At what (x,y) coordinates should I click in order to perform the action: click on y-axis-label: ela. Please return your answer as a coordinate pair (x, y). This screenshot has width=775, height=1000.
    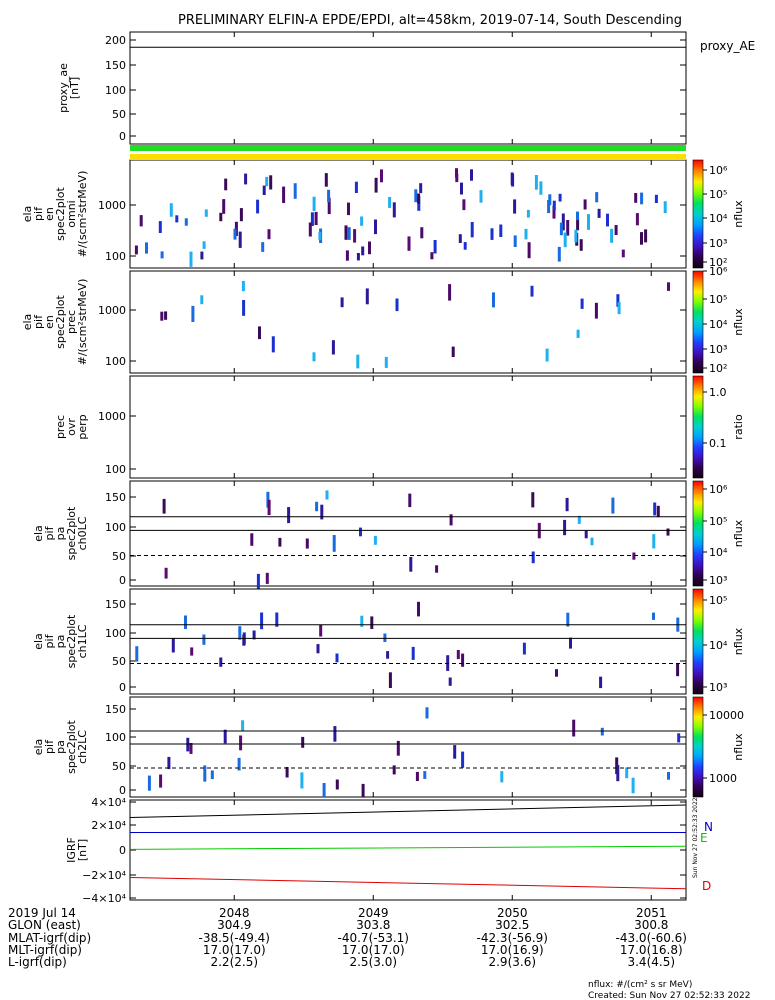
    Looking at the image, I should click on (27, 322).